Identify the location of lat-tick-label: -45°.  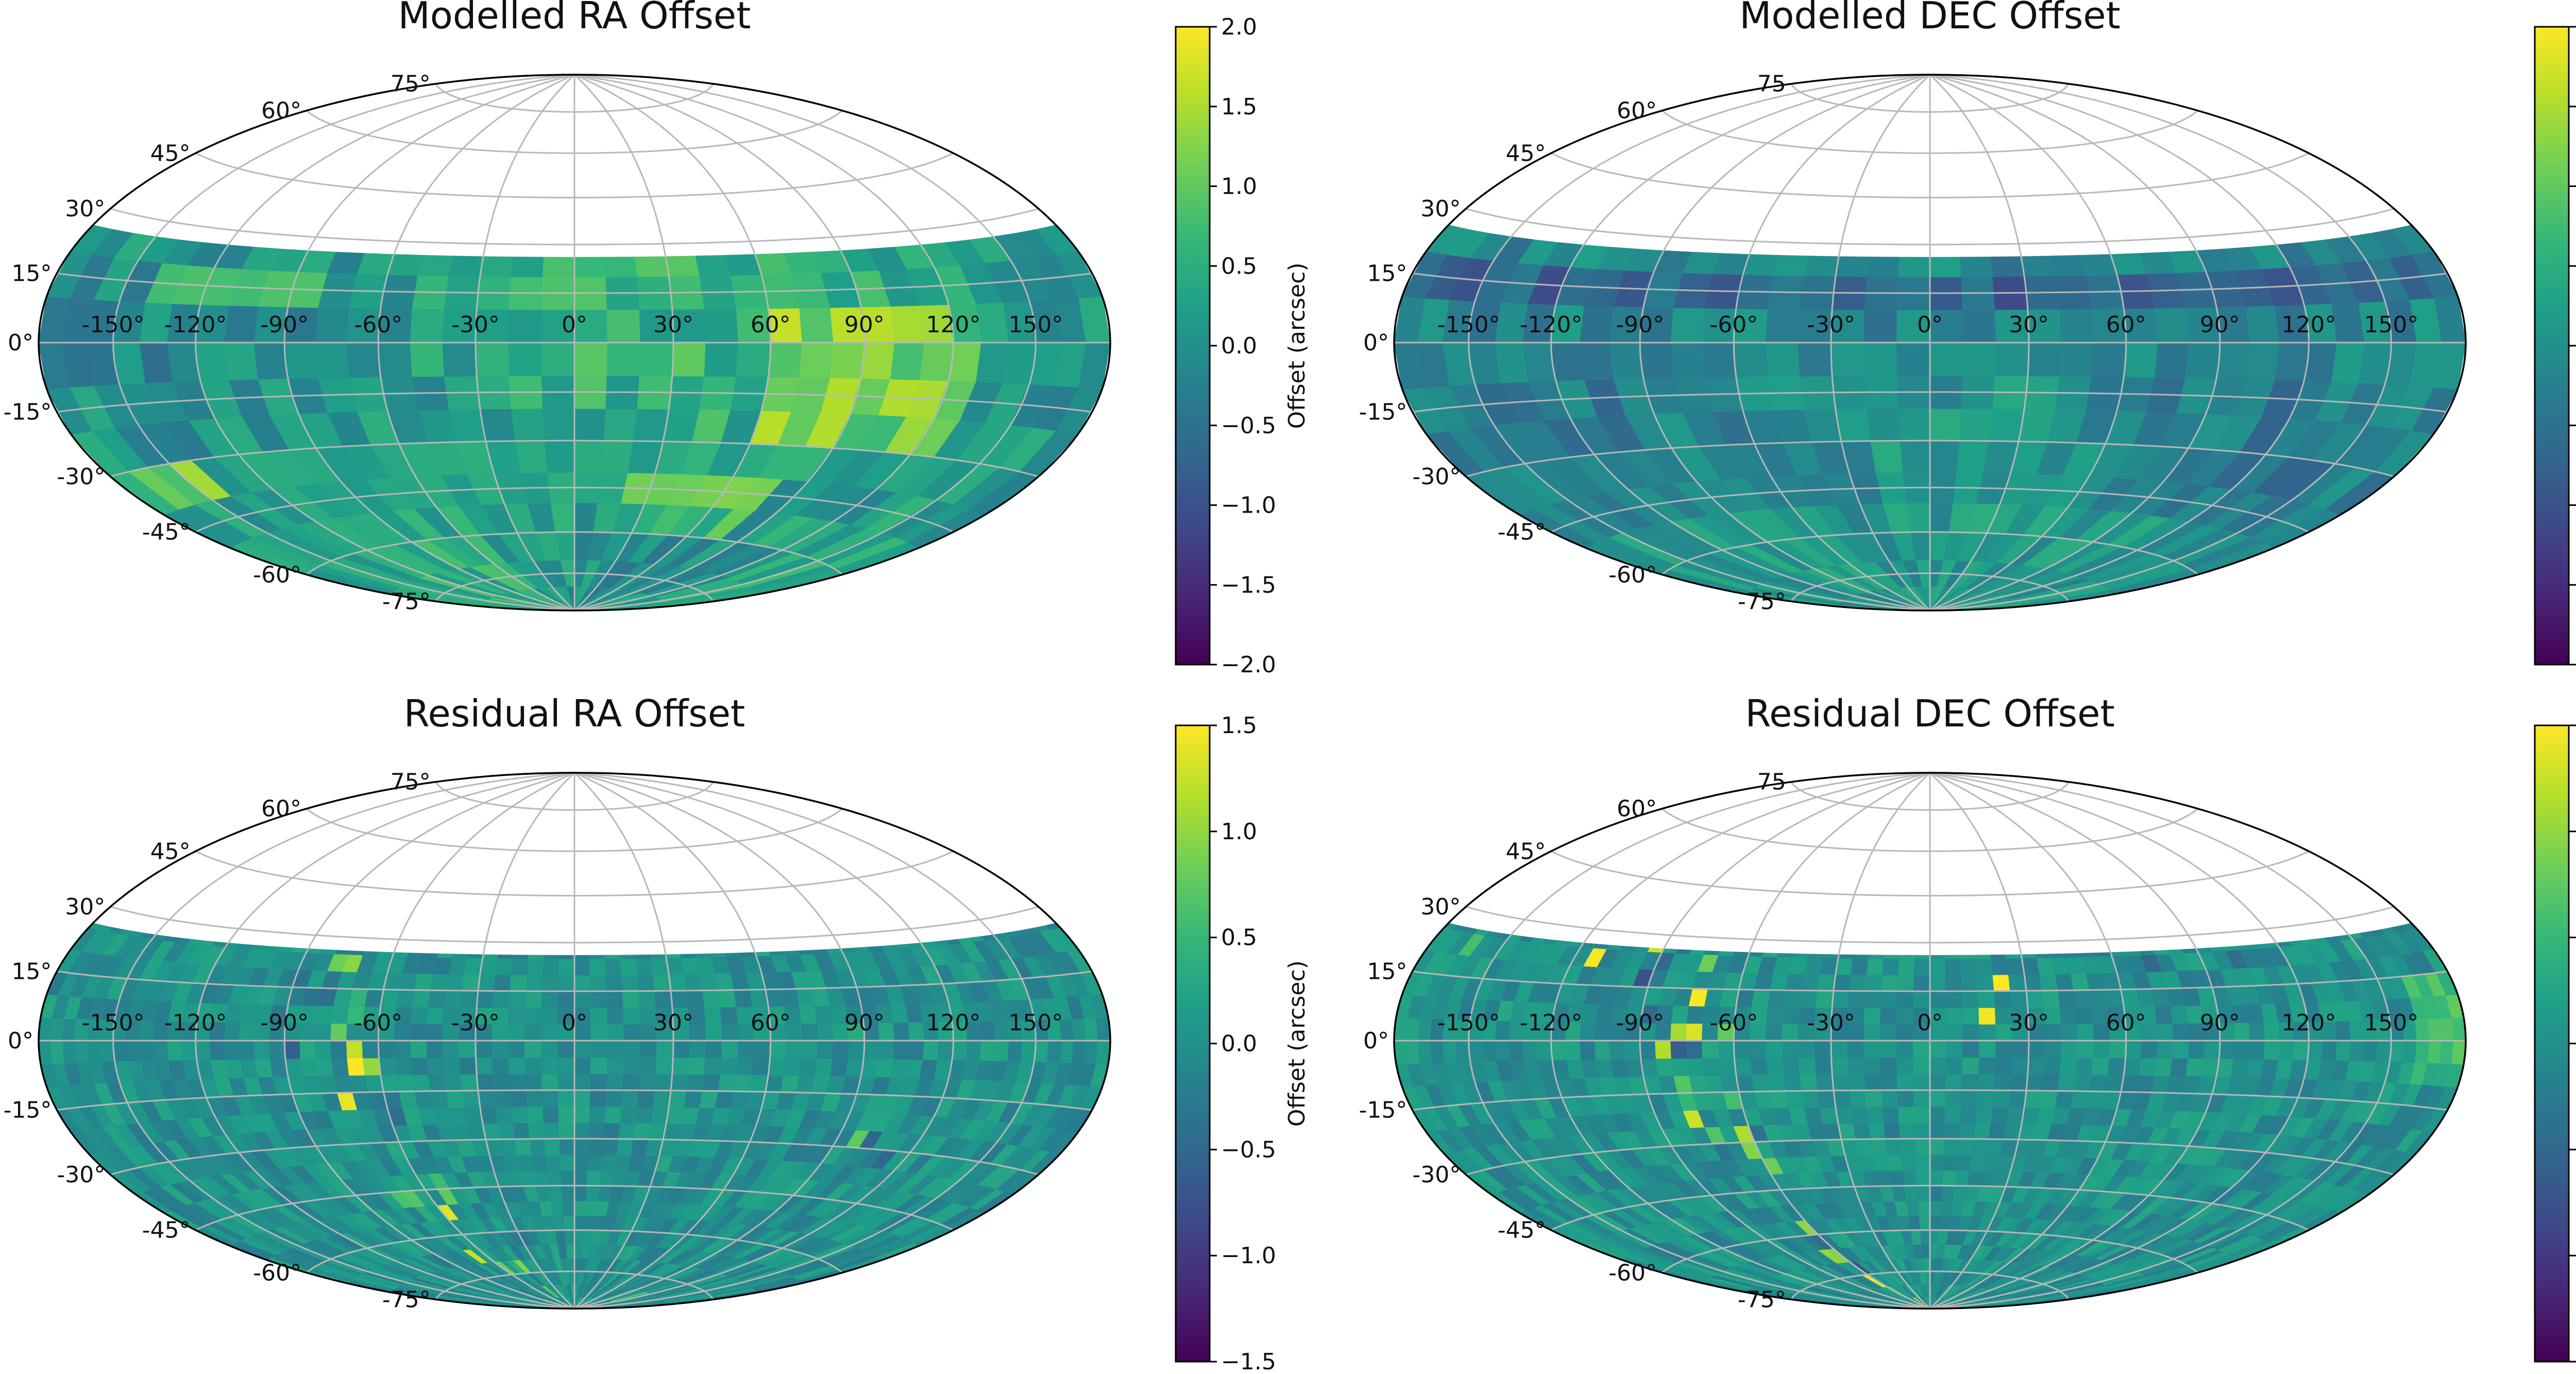
(167, 1230).